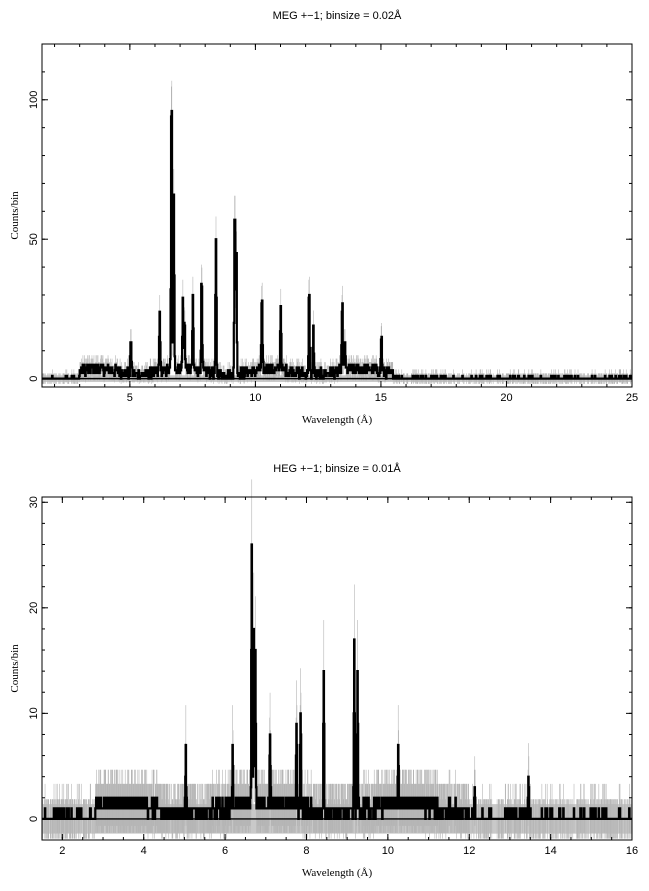  I want to click on chart-title: MEG +−1; binsize = 0.02Å, so click(337, 15).